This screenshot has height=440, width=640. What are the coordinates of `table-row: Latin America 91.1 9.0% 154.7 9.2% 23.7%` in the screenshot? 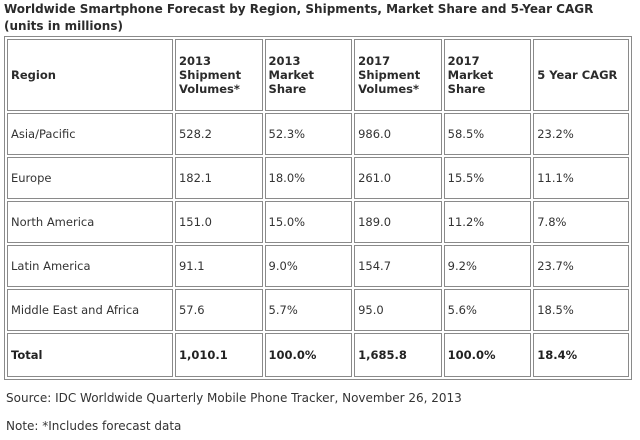 It's located at (318, 266).